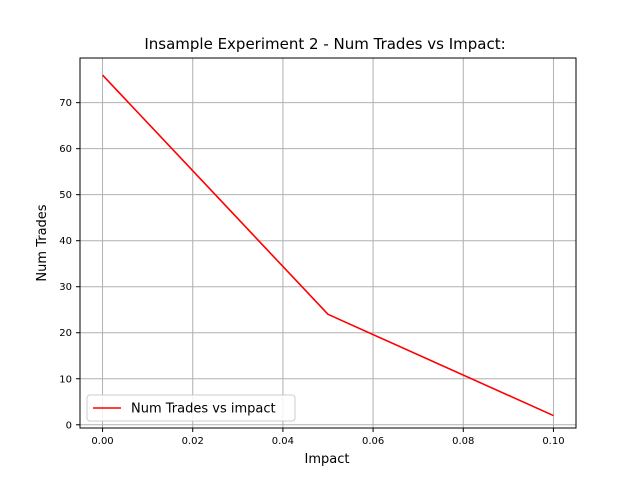 This screenshot has width=640, height=480. Describe the element at coordinates (65, 241) in the screenshot. I see `y-tick-label: 40` at that location.